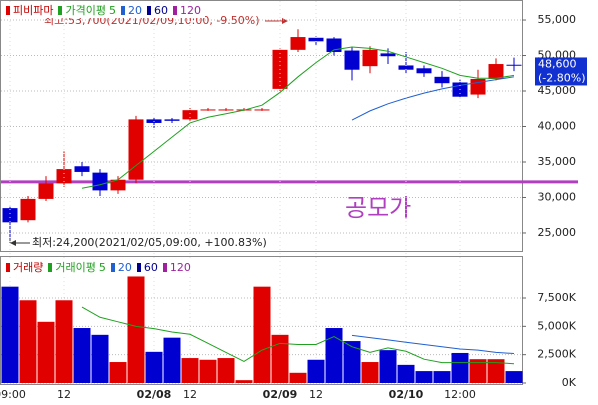 This screenshot has height=405, width=598. I want to click on low-arrow-head, so click(13, 243).